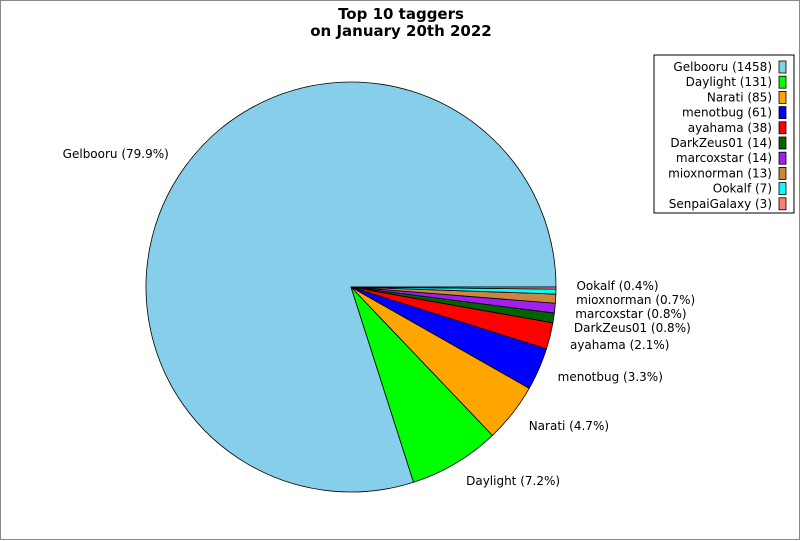 This screenshot has height=541, width=800. Describe the element at coordinates (782, 112) in the screenshot. I see `legend-swatch-menotbug` at that location.